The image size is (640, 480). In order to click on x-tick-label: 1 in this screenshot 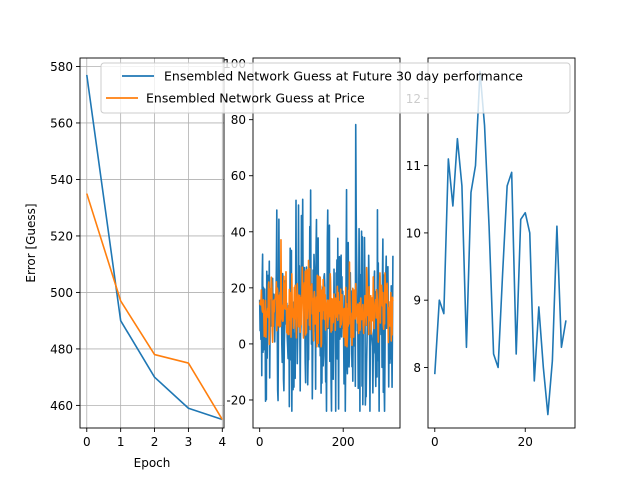, I will do `click(121, 442)`.